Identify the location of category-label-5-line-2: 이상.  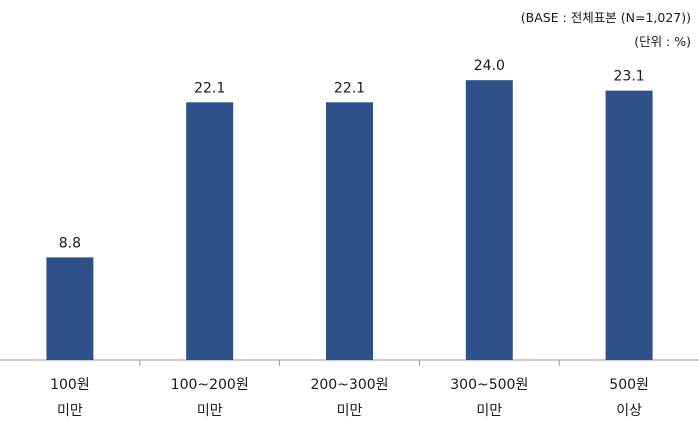
(629, 411).